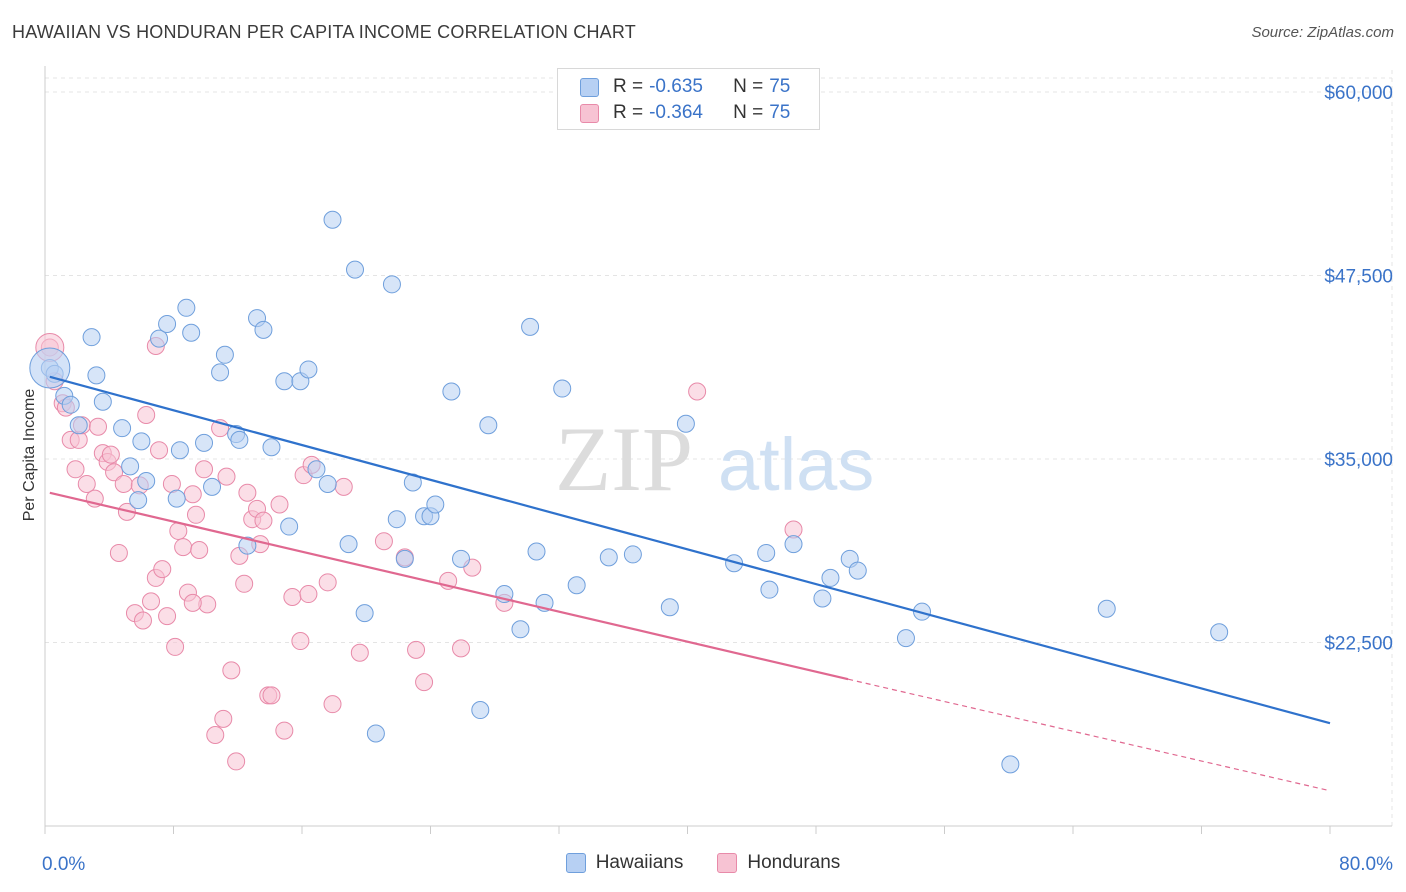 The width and height of the screenshot is (1406, 892). Describe the element at coordinates (727, 863) in the screenshot. I see `hondurans-legend-swatch` at that location.